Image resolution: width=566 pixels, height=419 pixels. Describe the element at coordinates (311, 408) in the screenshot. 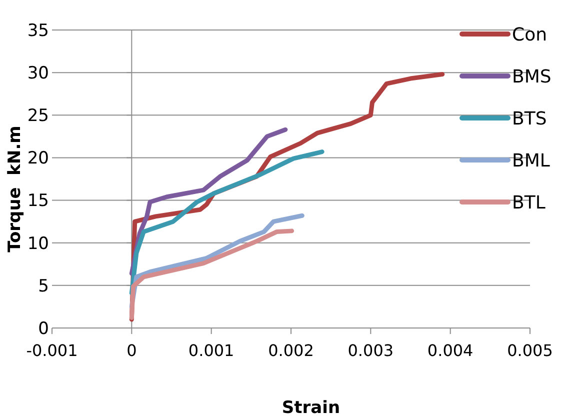

I see `x-axis-title: Strain` at that location.